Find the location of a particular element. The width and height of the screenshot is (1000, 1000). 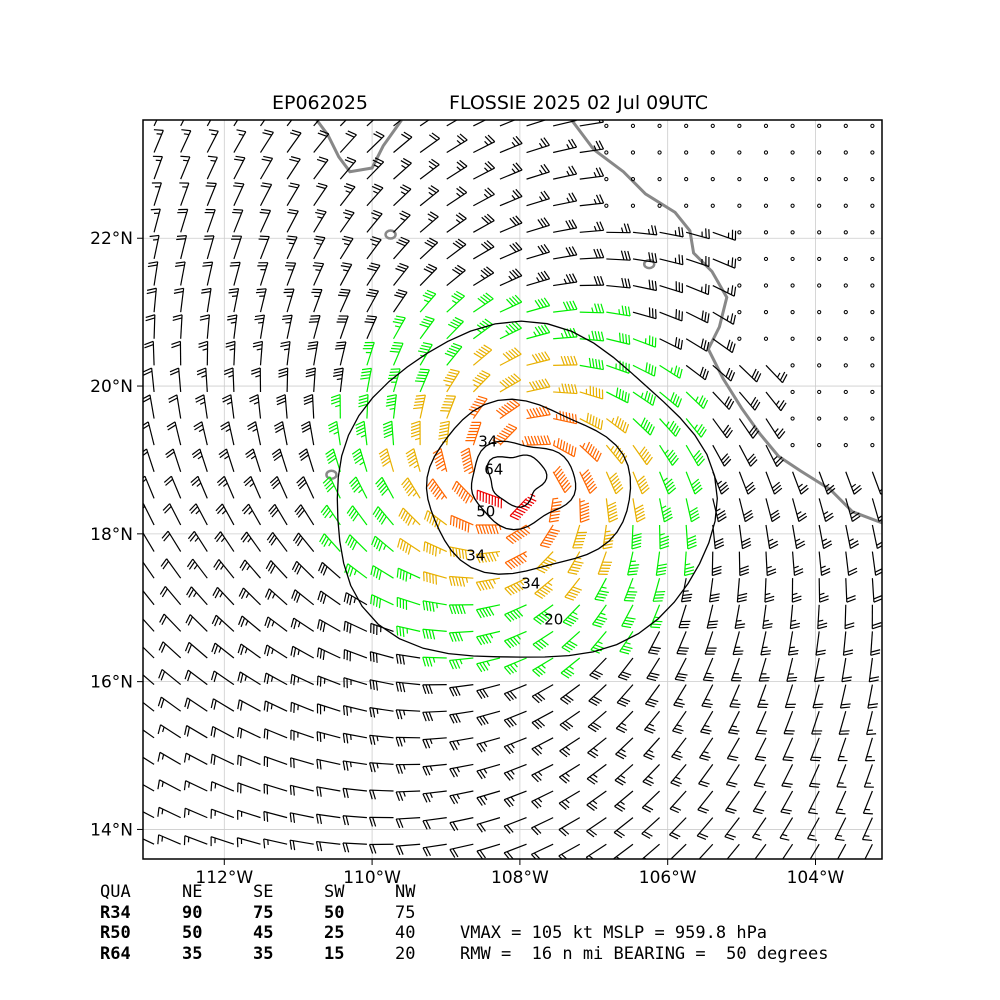

header-nw: NW is located at coordinates (405, 892).